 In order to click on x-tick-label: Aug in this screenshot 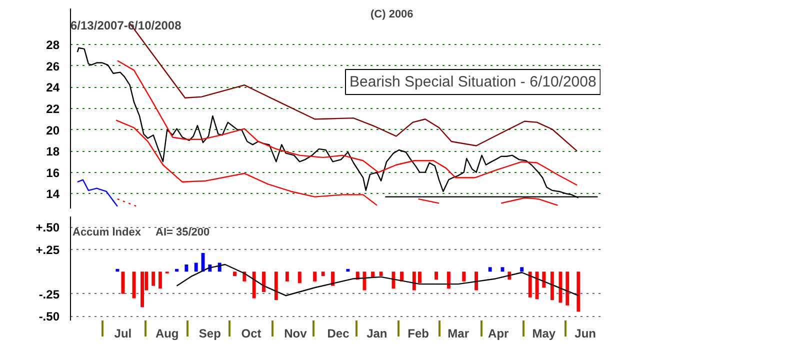, I will do `click(167, 333)`.